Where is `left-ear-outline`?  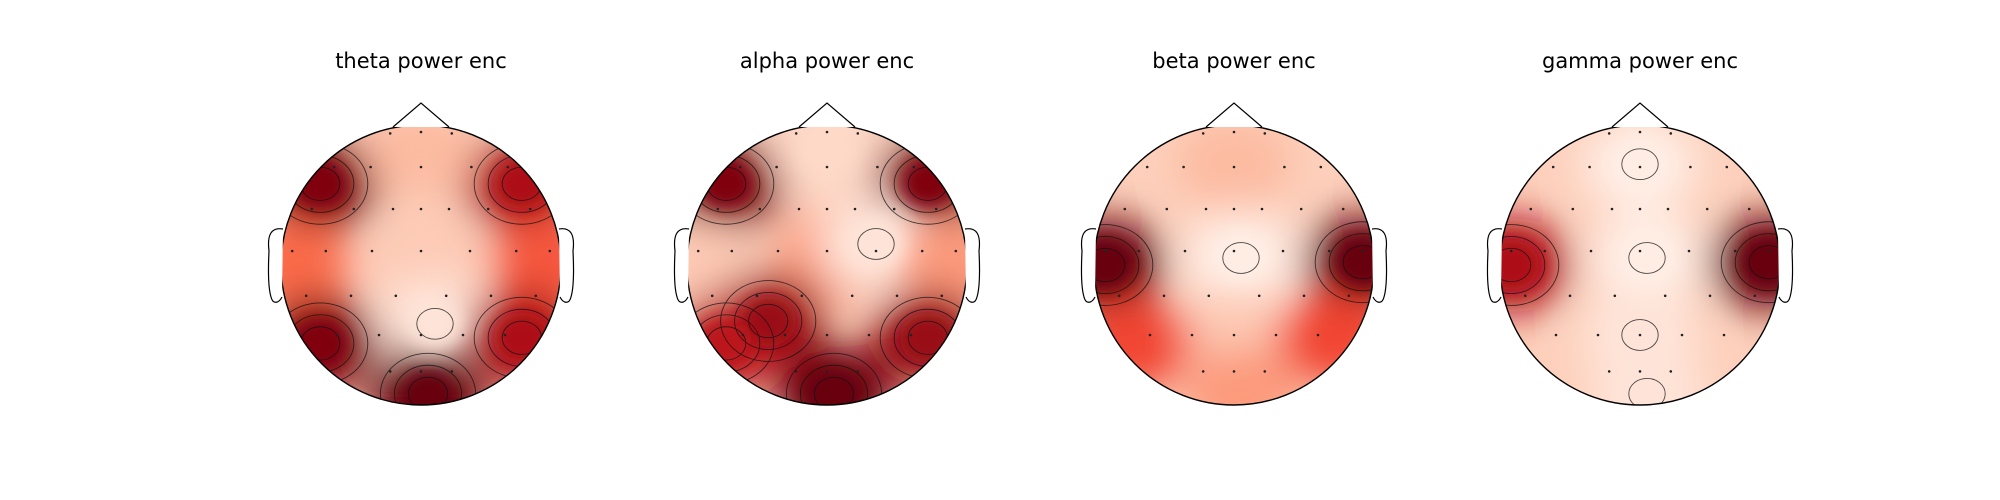 left-ear-outline is located at coordinates (1088, 265).